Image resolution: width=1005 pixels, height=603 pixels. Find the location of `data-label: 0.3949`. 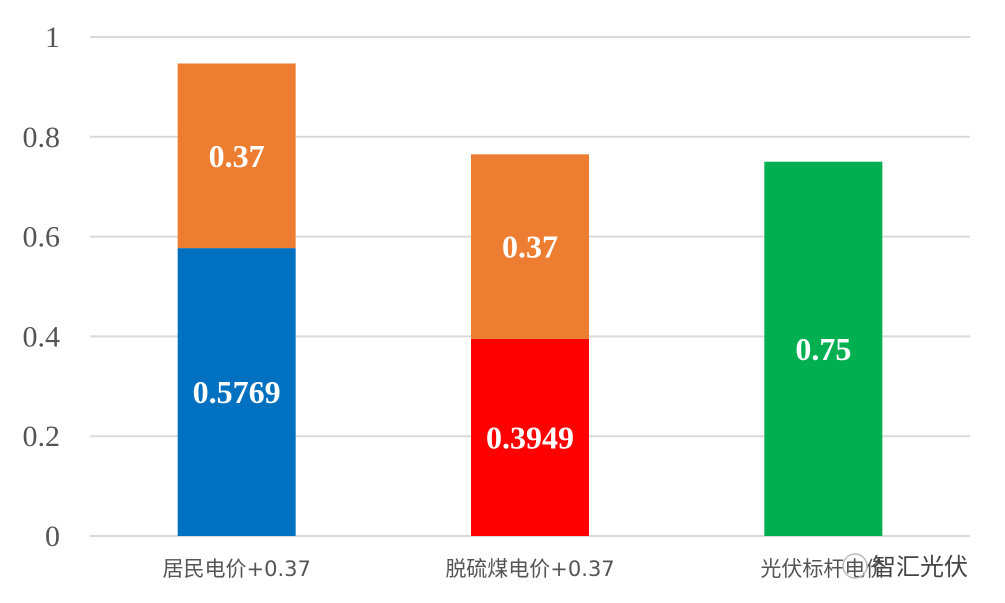

data-label: 0.3949 is located at coordinates (530, 437).